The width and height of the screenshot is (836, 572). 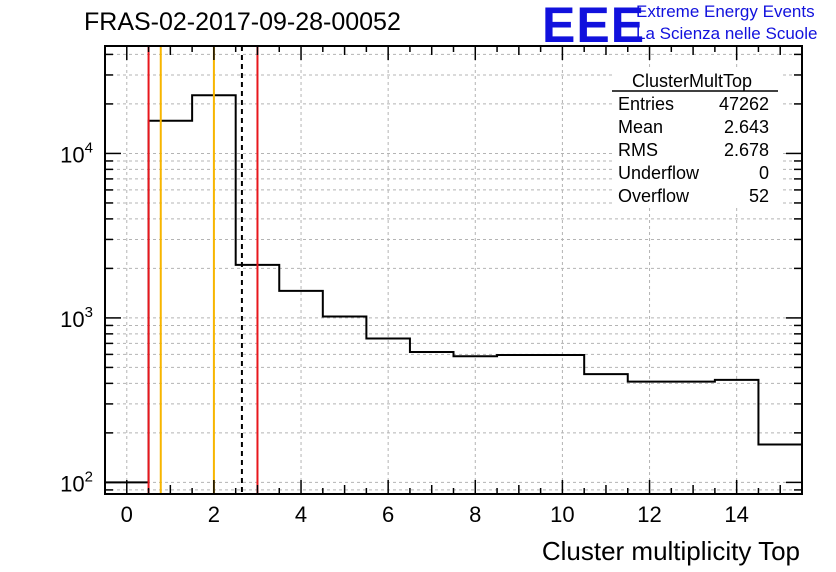 What do you see at coordinates (76, 153) in the screenshot?
I see `y-tick-label: 10⁴` at bounding box center [76, 153].